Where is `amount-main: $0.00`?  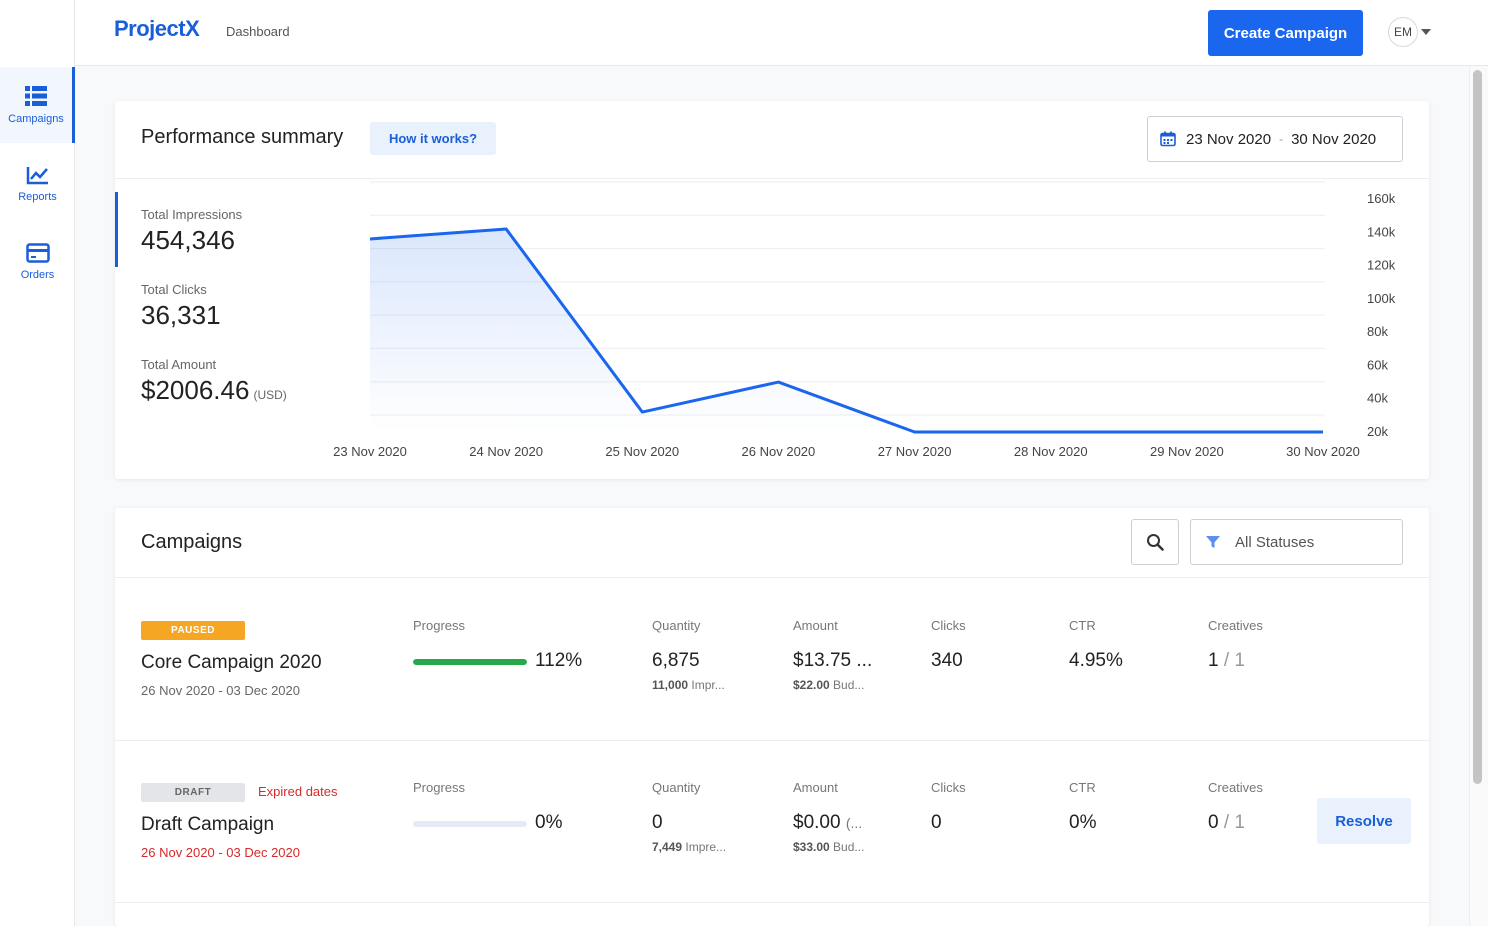
amount-main: $0.00 is located at coordinates (817, 822).